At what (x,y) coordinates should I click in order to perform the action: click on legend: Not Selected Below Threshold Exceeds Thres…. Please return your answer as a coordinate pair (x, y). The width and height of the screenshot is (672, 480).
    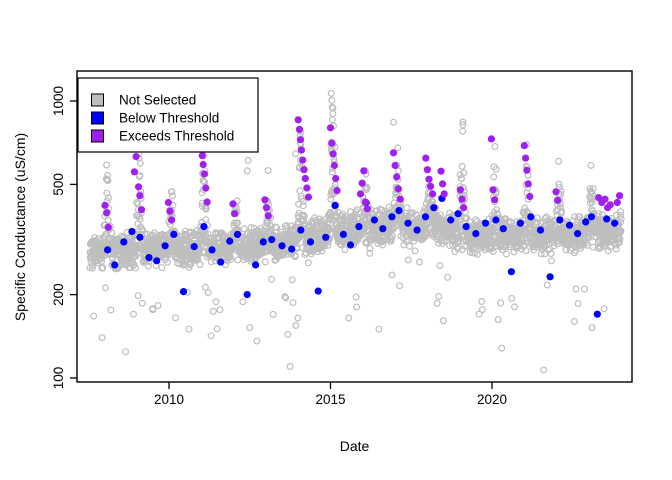
    Looking at the image, I should click on (168, 115).